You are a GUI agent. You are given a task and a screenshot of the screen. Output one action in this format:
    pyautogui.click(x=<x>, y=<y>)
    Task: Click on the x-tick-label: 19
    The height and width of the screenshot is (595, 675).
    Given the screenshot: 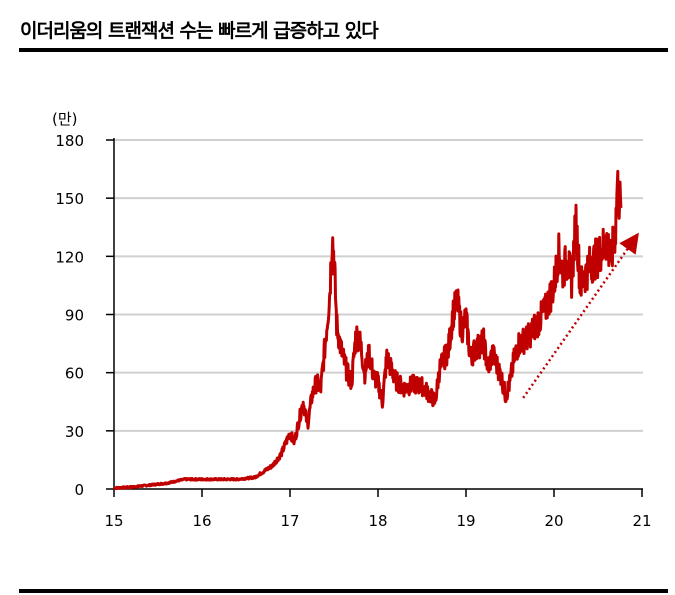 What is the action you would take?
    pyautogui.click(x=465, y=521)
    